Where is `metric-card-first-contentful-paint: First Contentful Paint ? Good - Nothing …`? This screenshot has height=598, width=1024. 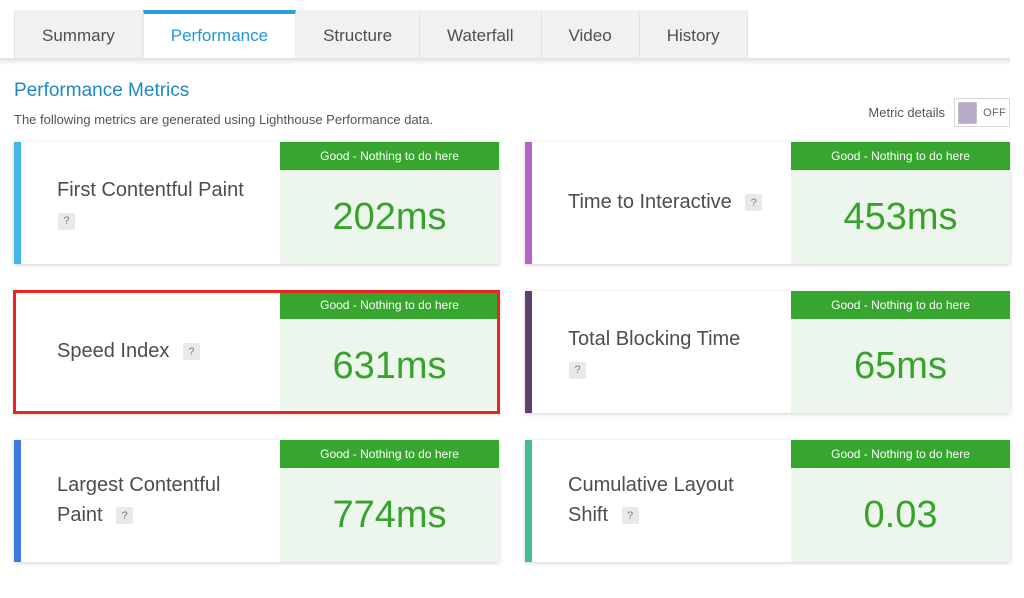
metric-card-first-contentful-paint: First Contentful Paint ? Good - Nothing … is located at coordinates (256, 203).